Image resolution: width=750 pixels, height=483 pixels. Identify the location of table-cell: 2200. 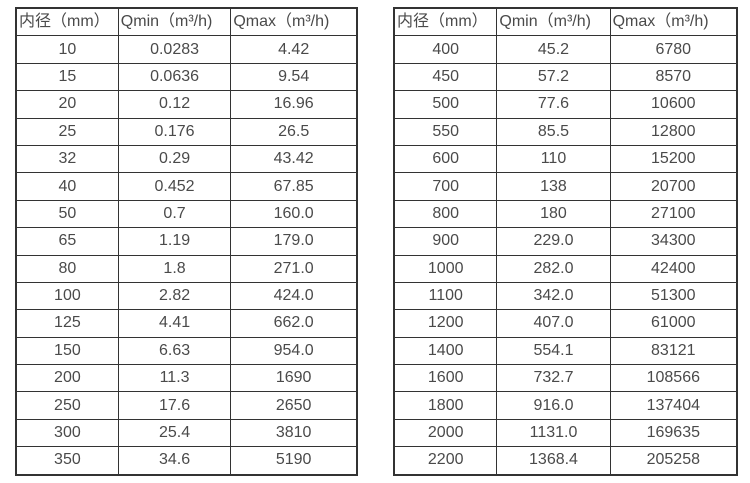
(445, 461).